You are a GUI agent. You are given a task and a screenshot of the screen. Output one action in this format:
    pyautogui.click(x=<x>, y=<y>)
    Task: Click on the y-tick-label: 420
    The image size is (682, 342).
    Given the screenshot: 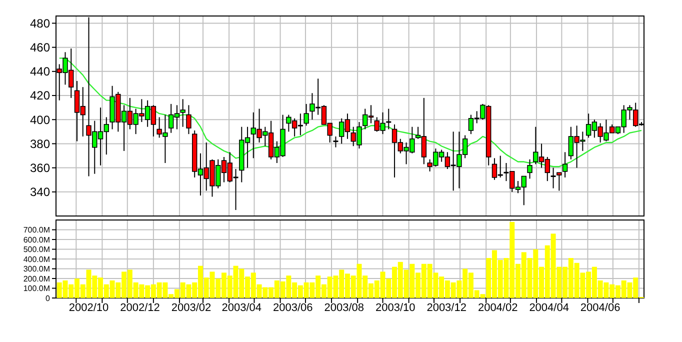 What is the action you would take?
    pyautogui.click(x=40, y=95)
    